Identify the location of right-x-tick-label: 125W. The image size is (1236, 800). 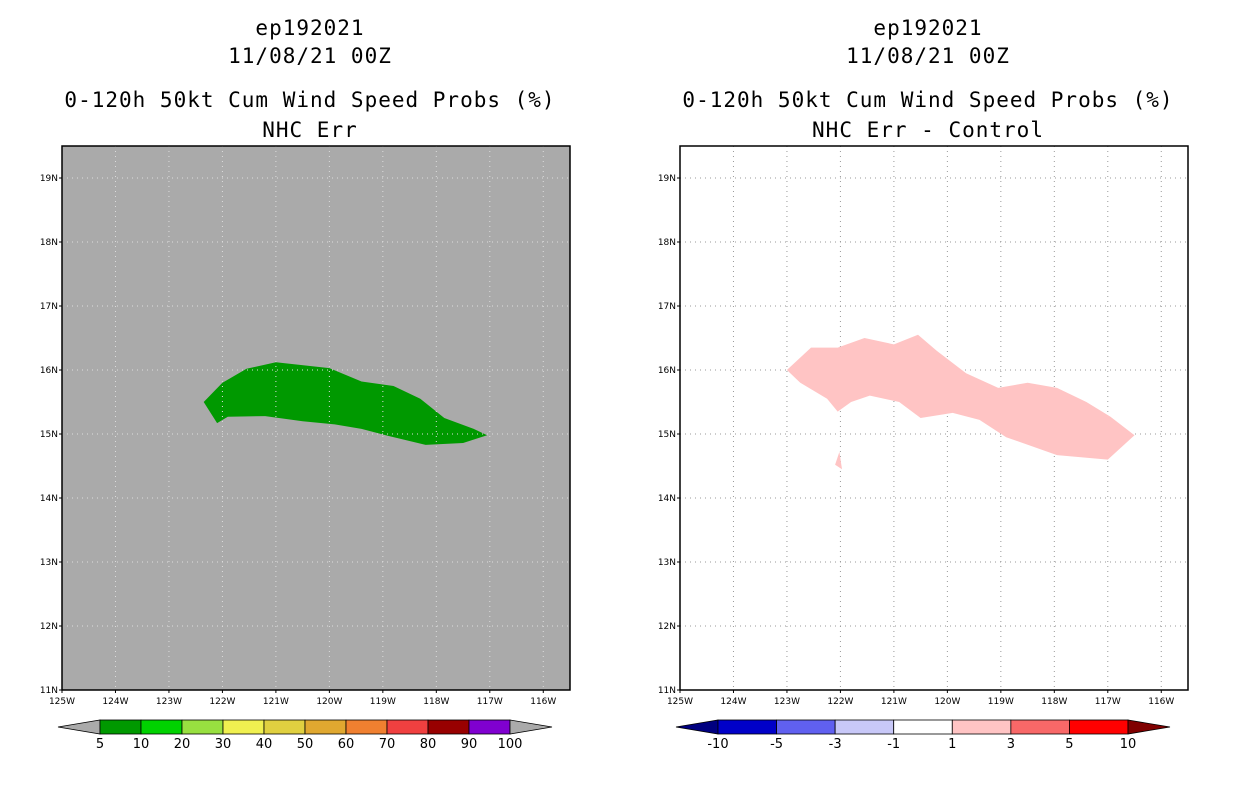
(680, 702).